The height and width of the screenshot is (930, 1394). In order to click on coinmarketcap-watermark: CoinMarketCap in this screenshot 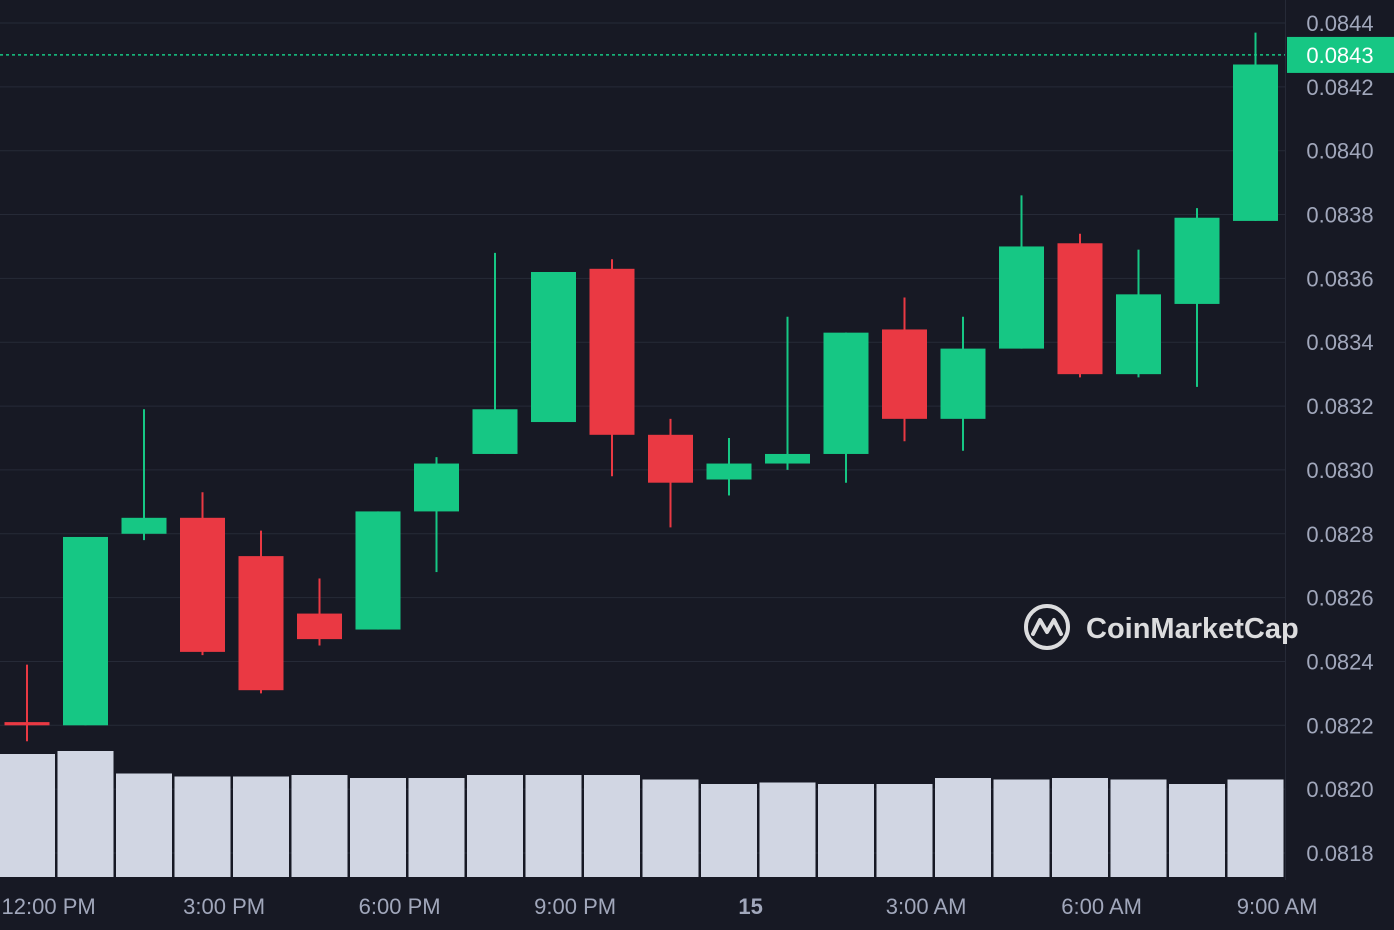, I will do `click(1161, 627)`.